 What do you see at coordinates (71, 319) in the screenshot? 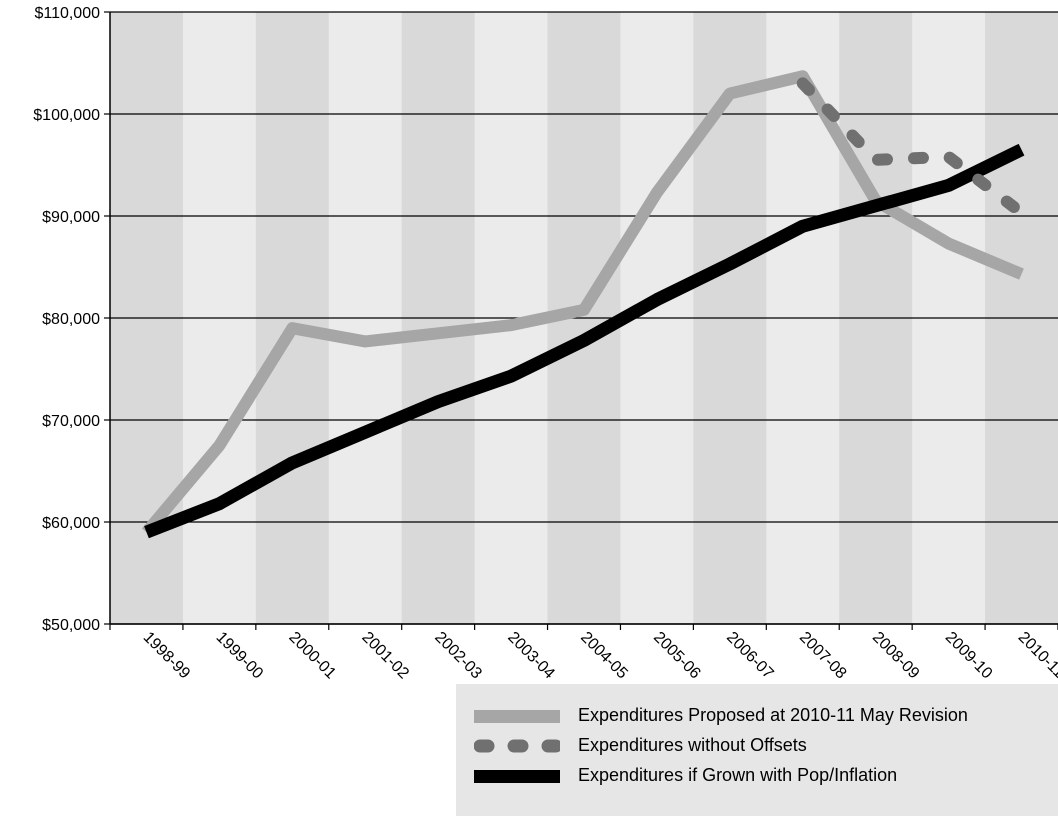
I see `y-tick-label: $80,000` at bounding box center [71, 319].